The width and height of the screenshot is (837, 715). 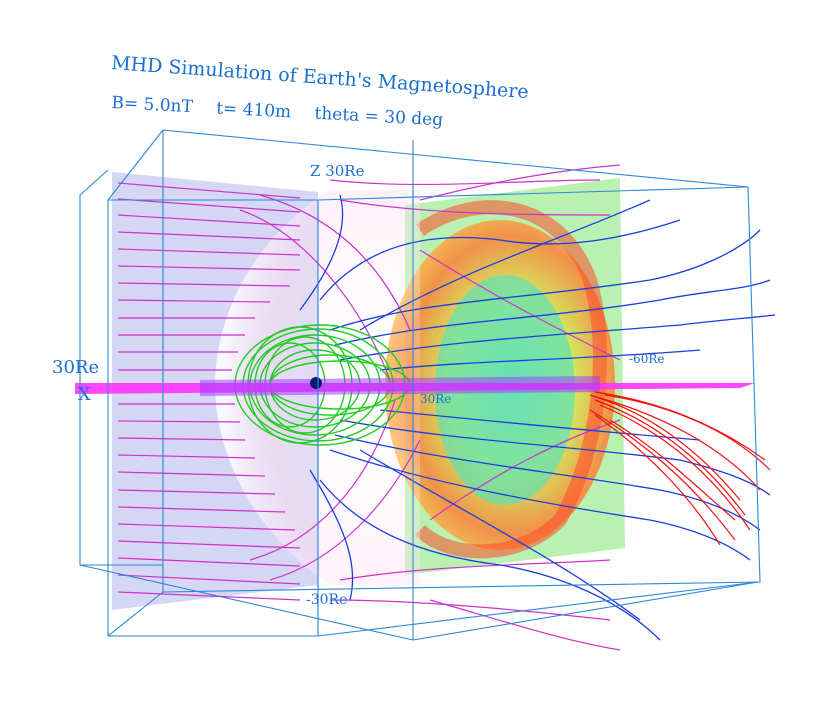 I want to click on z-axis-label: Z 30Re, so click(x=337, y=171).